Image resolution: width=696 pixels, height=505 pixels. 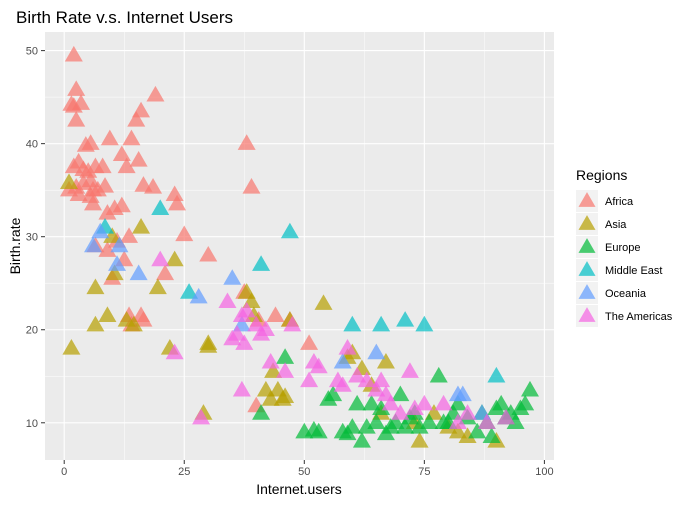 What do you see at coordinates (64, 472) in the screenshot?
I see `x-tick-label: 0` at bounding box center [64, 472].